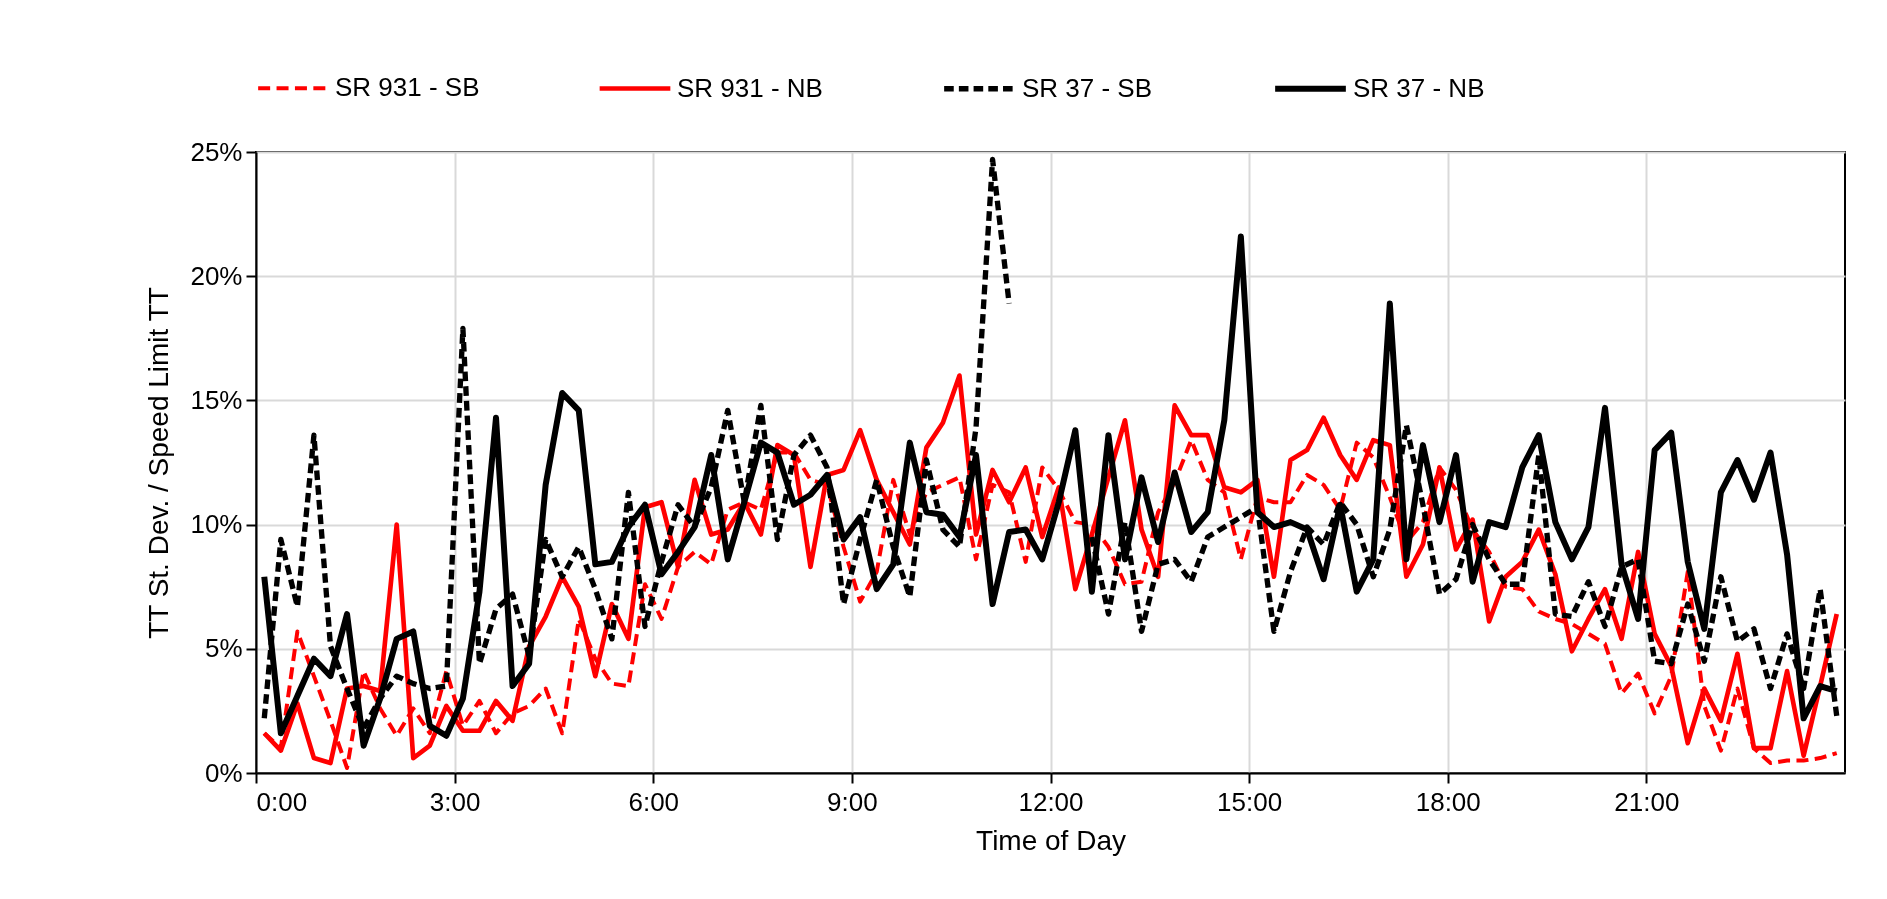 This screenshot has height=899, width=1887. I want to click on x-tick-label: 12:00, so click(1051, 801).